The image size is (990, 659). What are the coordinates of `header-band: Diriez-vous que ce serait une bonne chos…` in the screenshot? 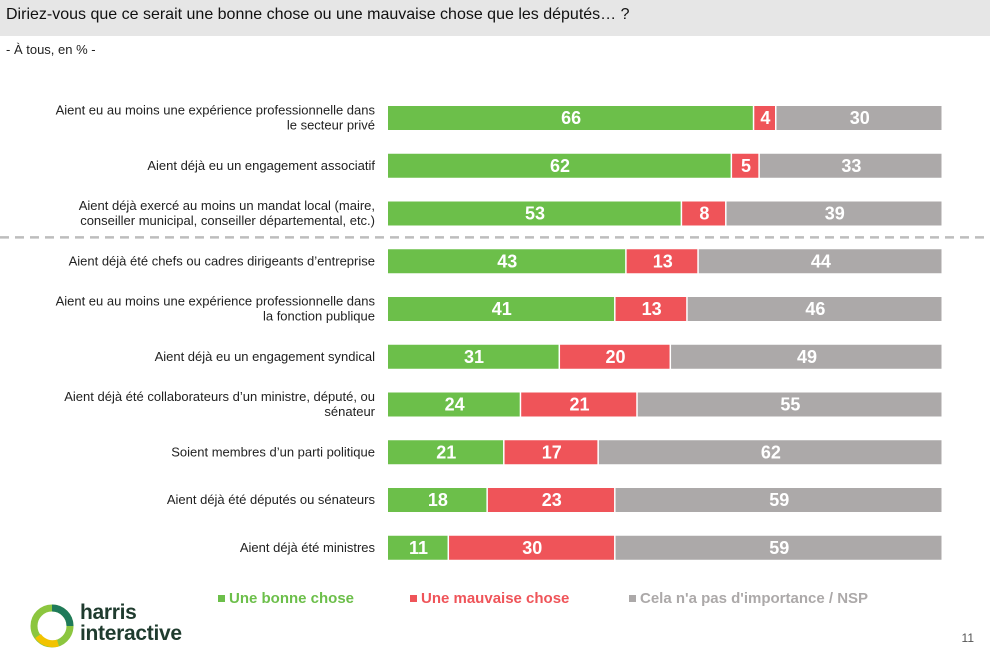 It's located at (495, 18).